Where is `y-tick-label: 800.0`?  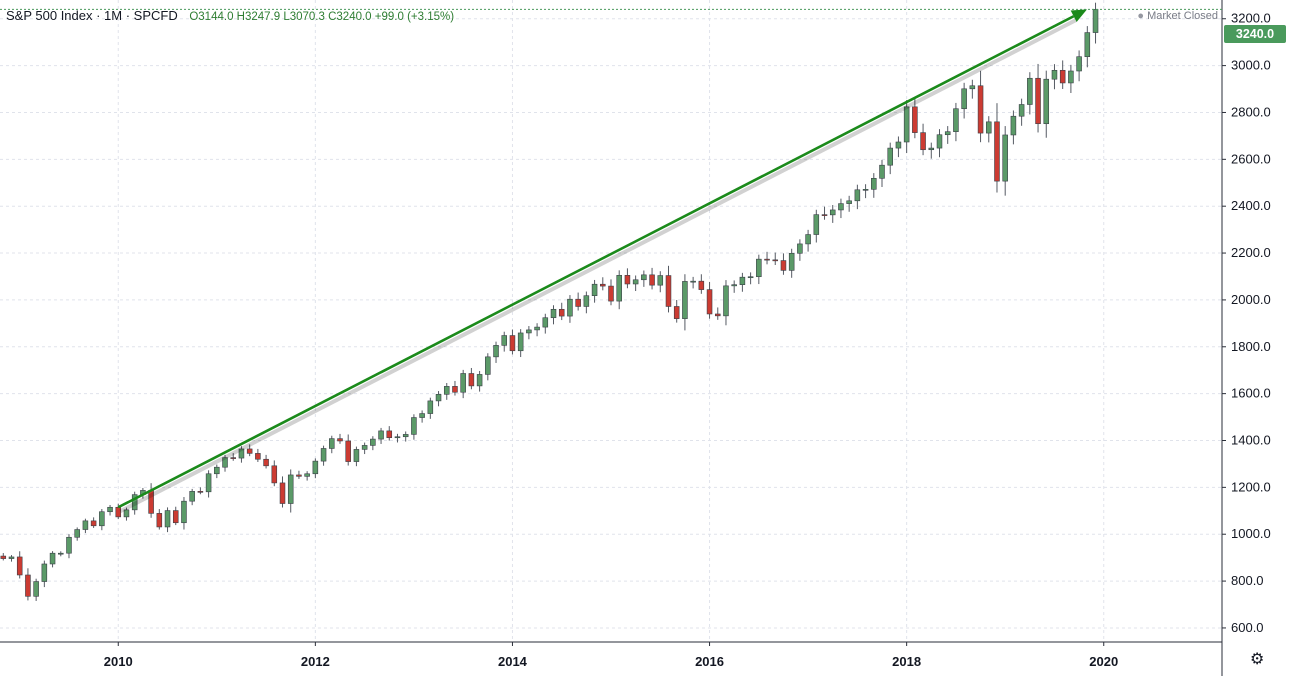
y-tick-label: 800.0 is located at coordinates (1247, 580).